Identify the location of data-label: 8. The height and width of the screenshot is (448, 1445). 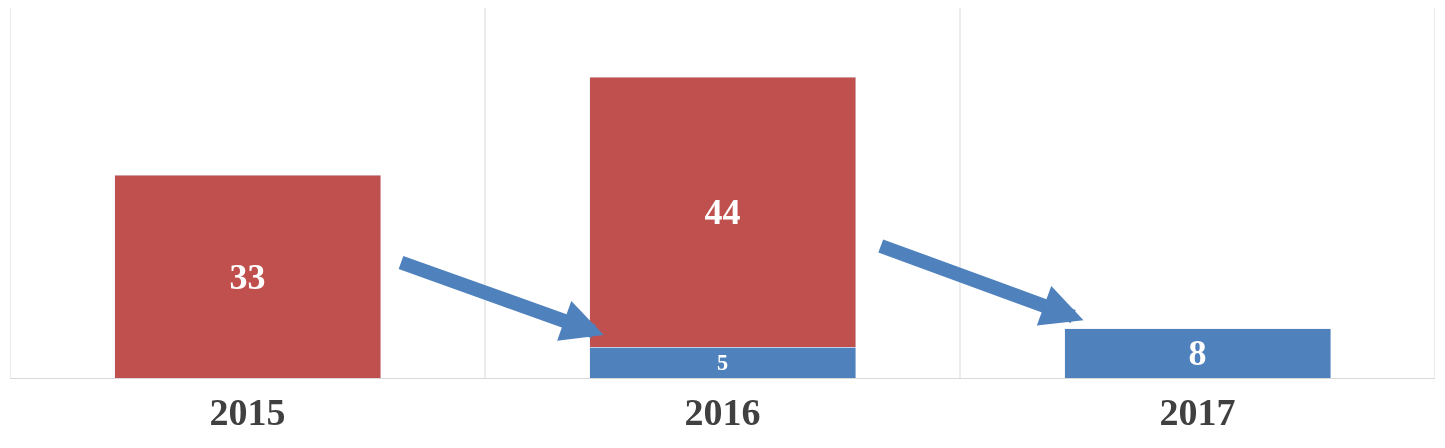
(1197, 353).